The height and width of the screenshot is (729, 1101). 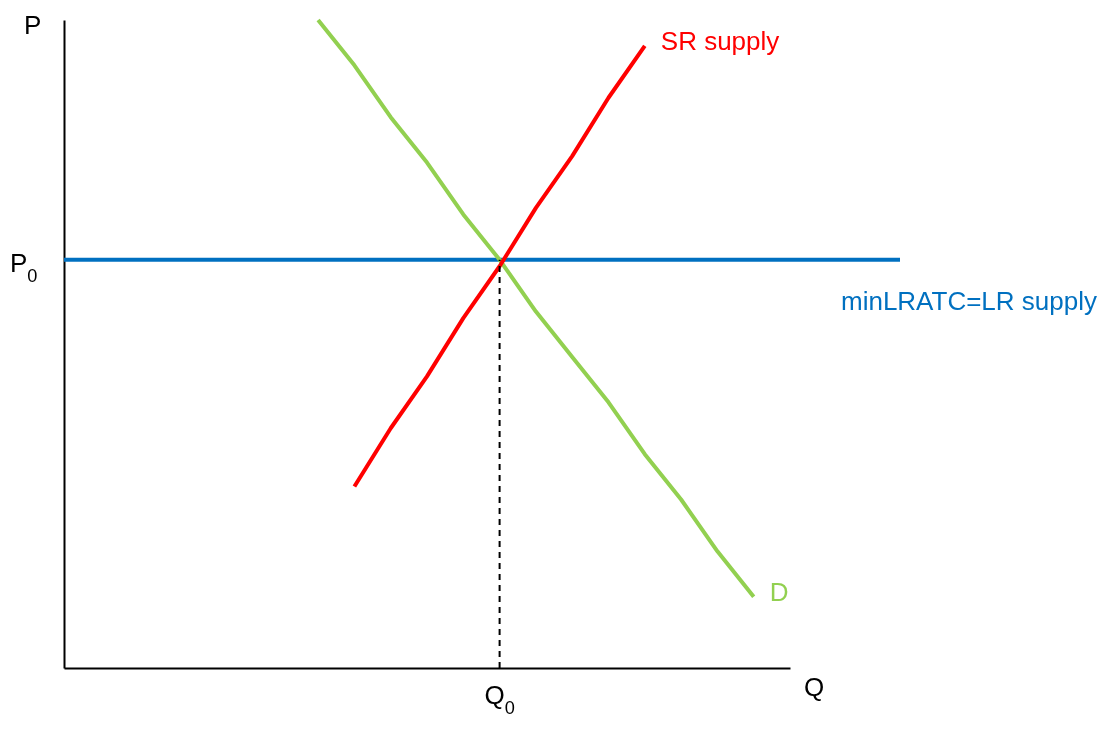 I want to click on x-axis-title: Q, so click(x=814, y=687).